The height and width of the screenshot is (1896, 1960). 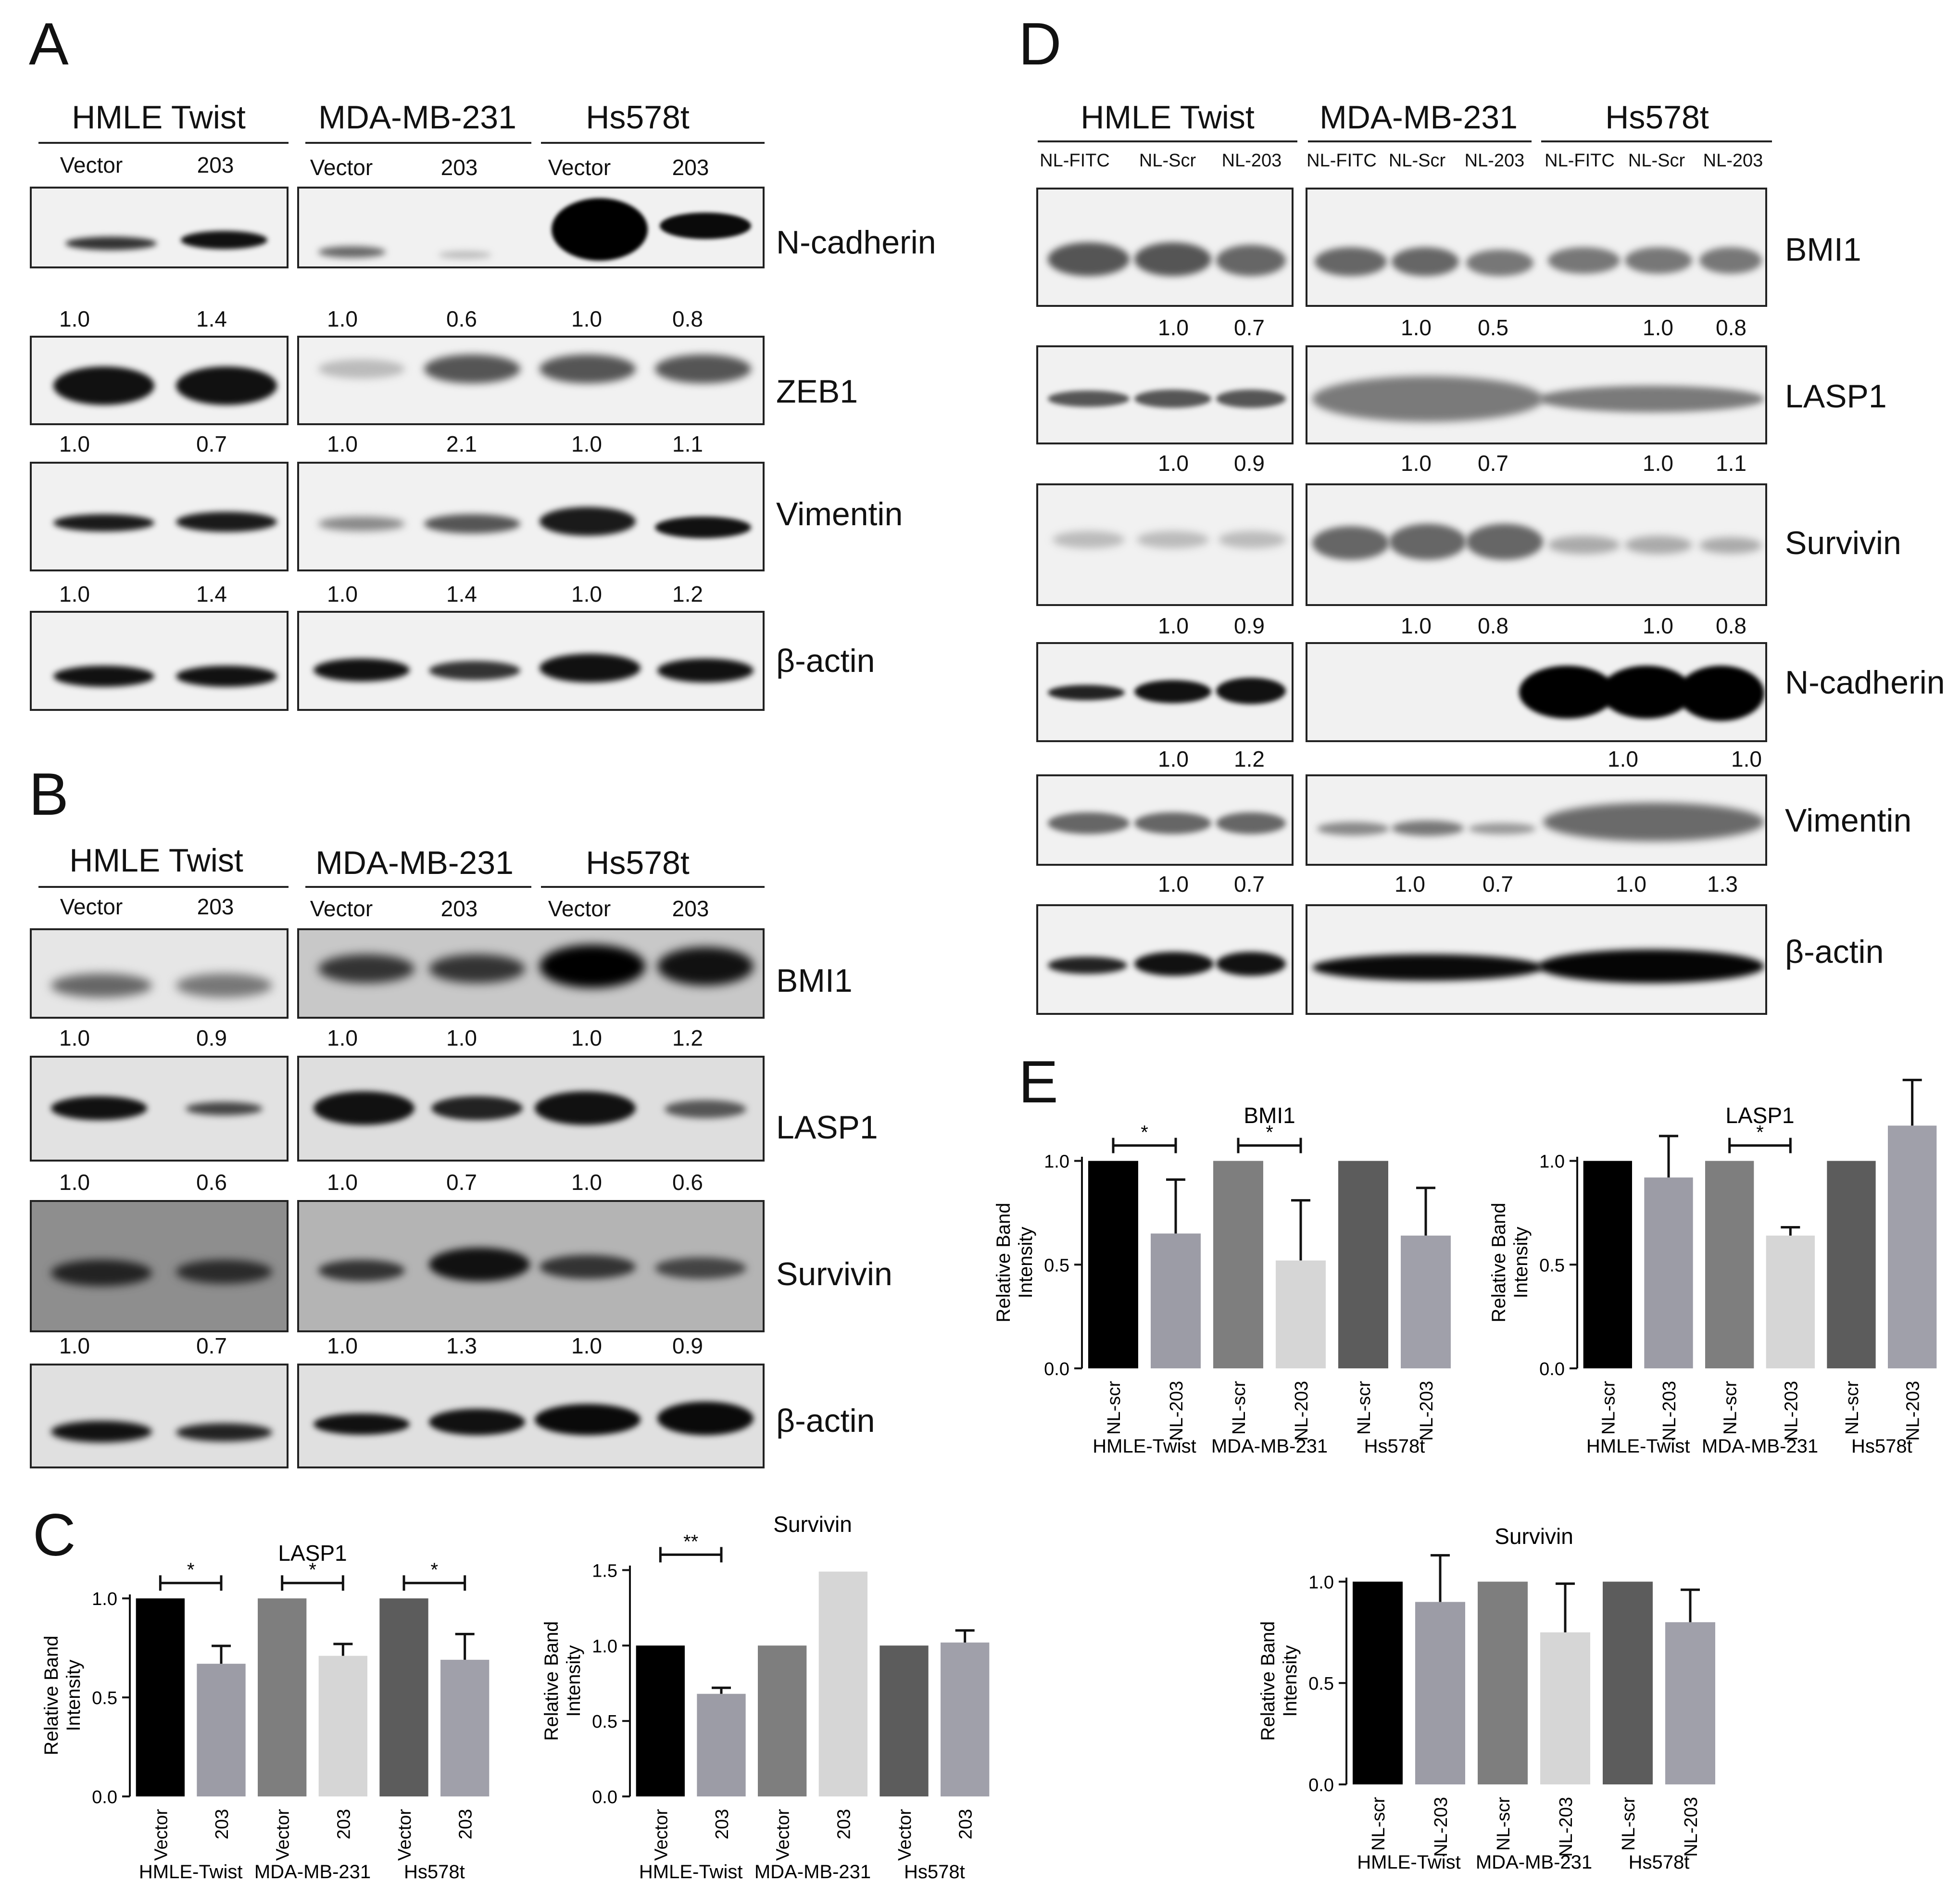 I want to click on x-tick-label: NL-203, so click(x=1691, y=1827).